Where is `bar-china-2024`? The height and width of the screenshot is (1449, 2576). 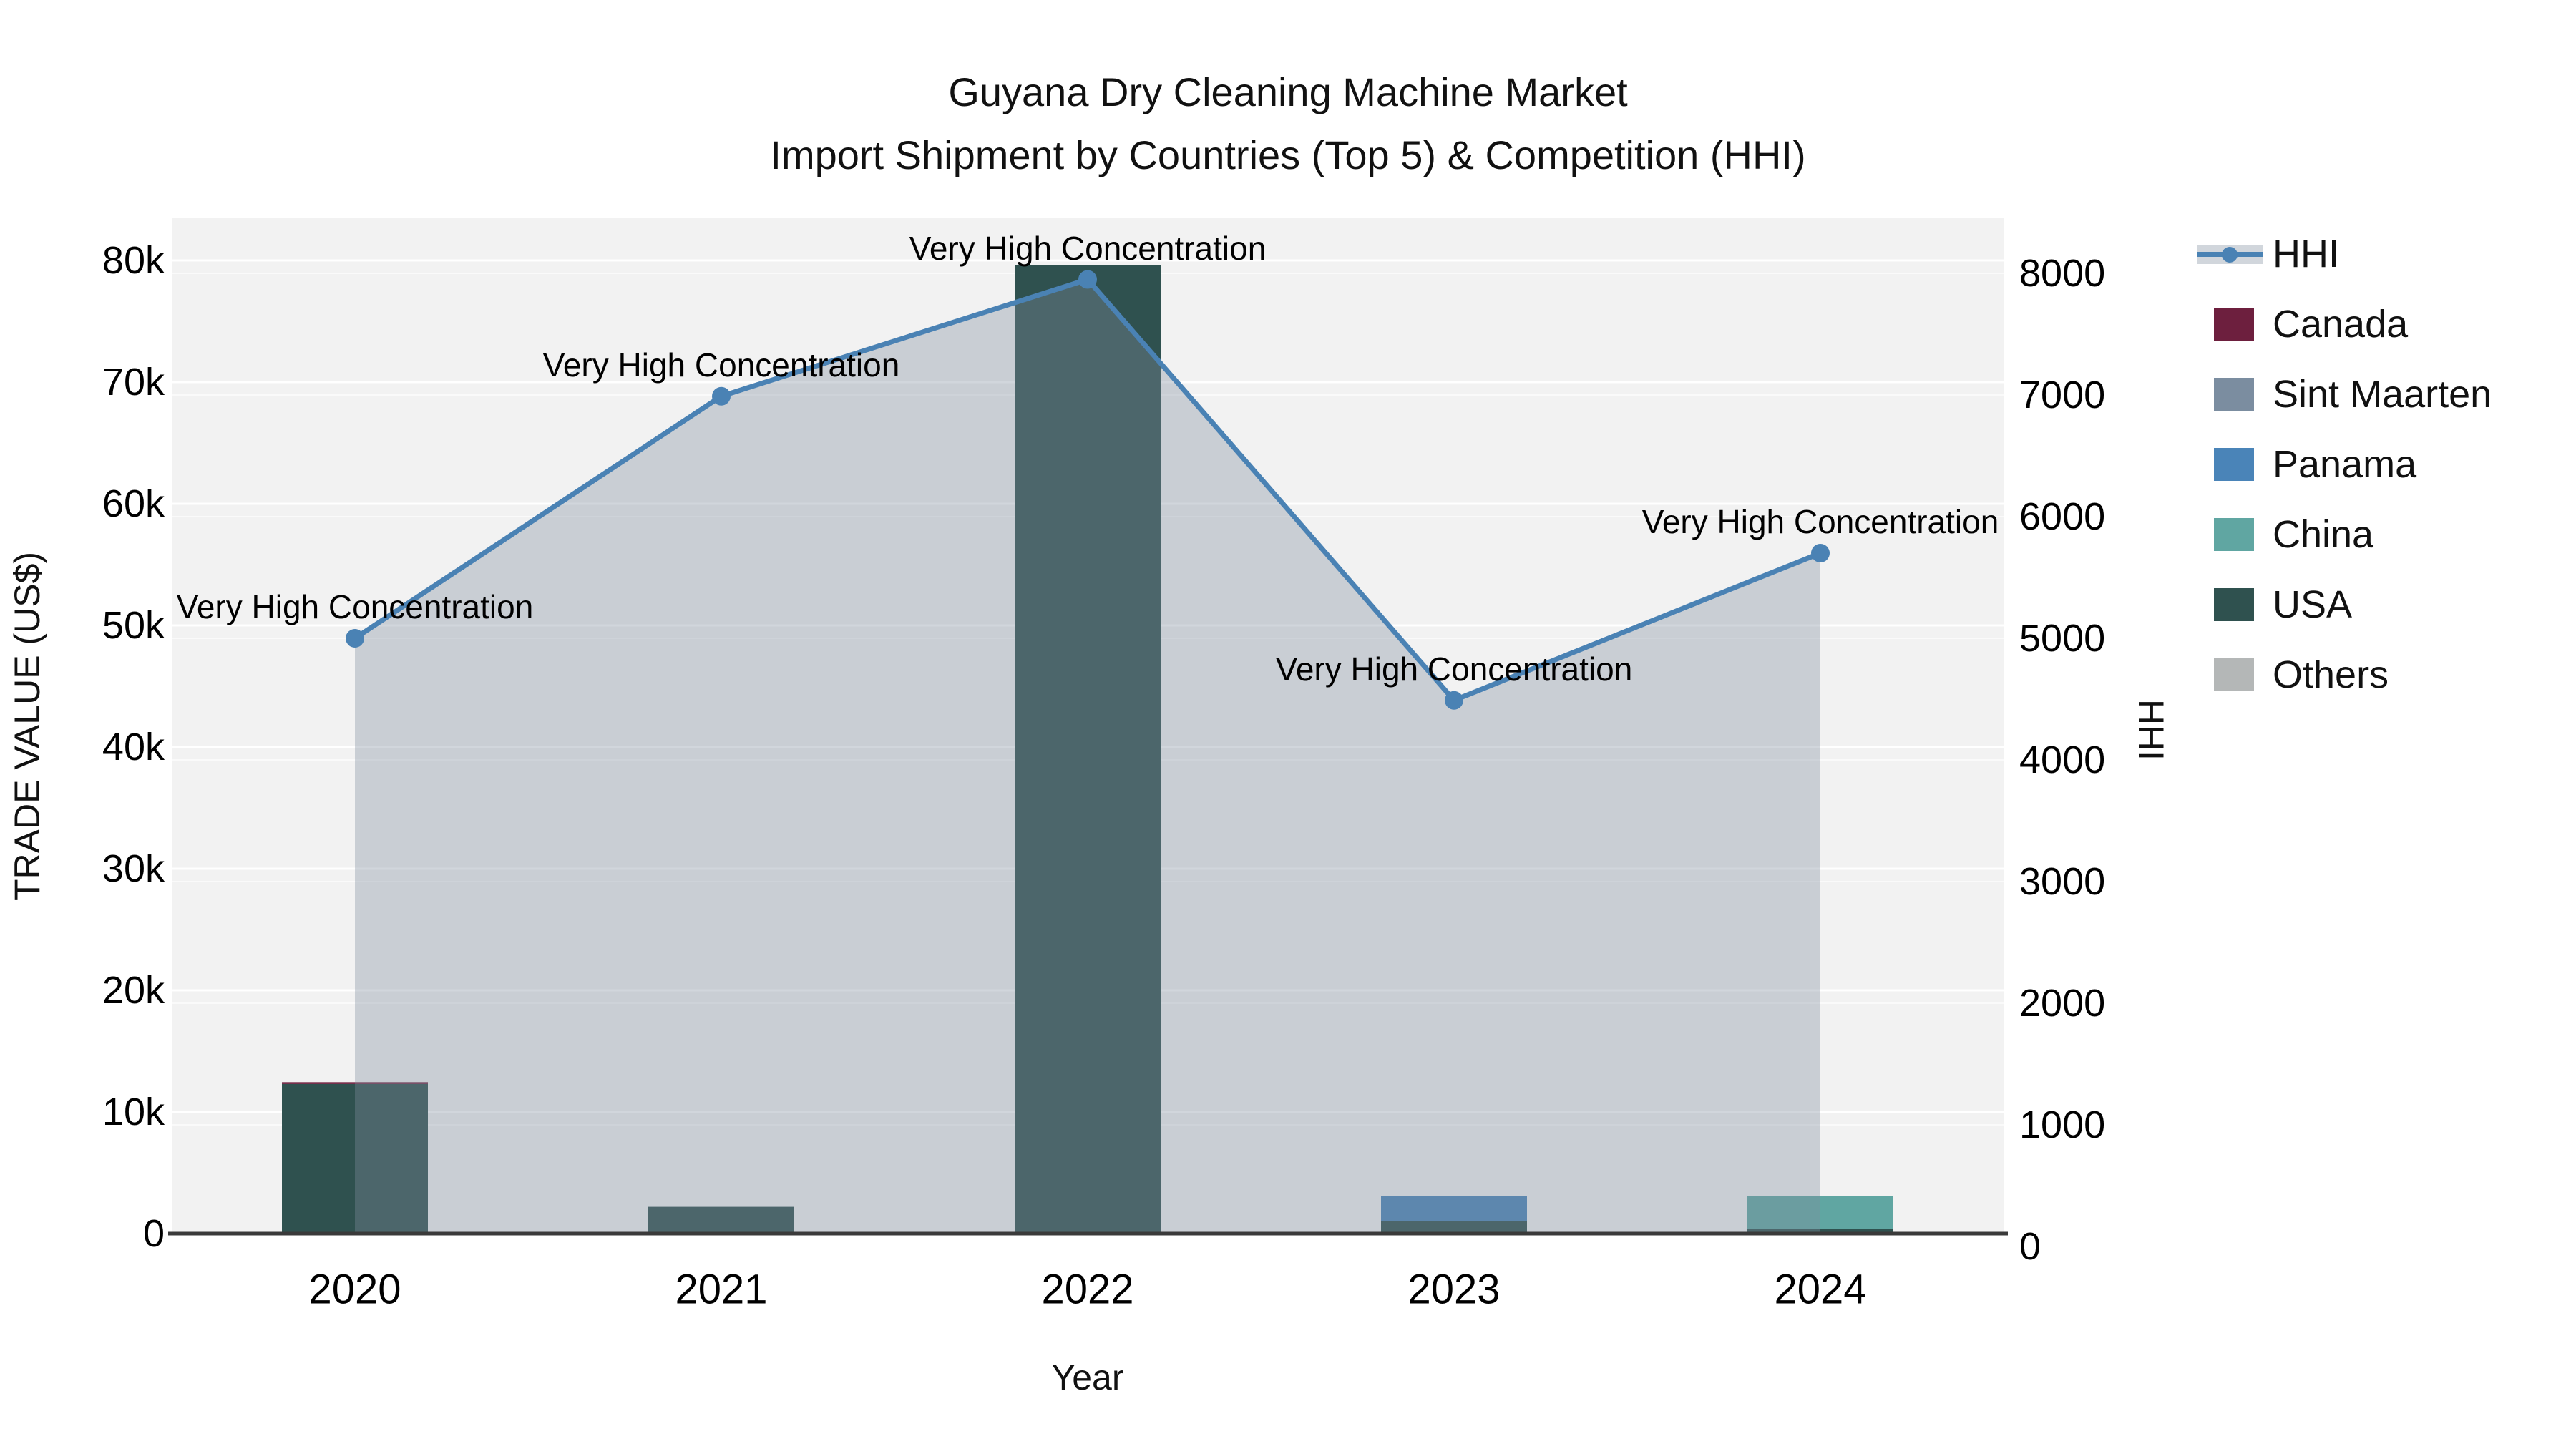 bar-china-2024 is located at coordinates (1820, 1212).